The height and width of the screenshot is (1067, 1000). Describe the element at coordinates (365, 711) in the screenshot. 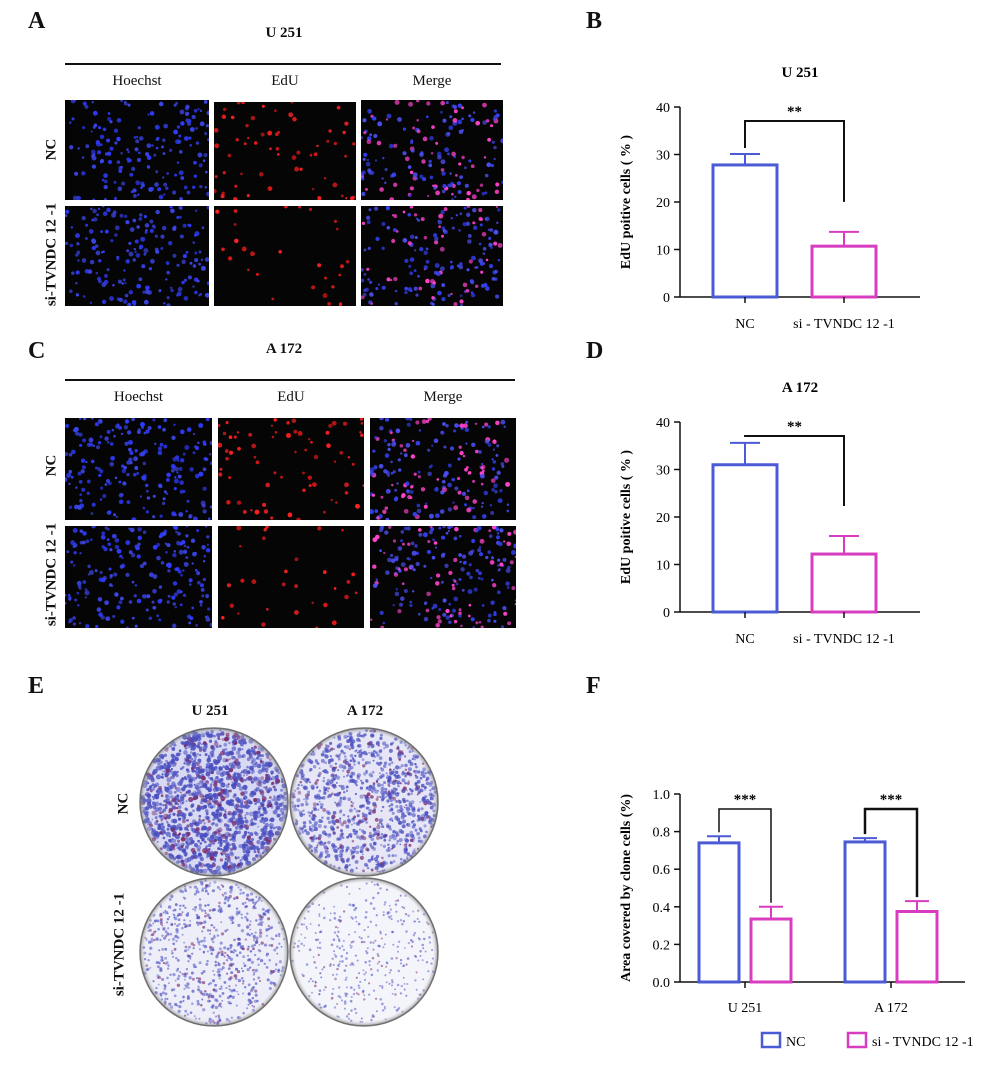

I see `column-header-a172: A 172` at that location.